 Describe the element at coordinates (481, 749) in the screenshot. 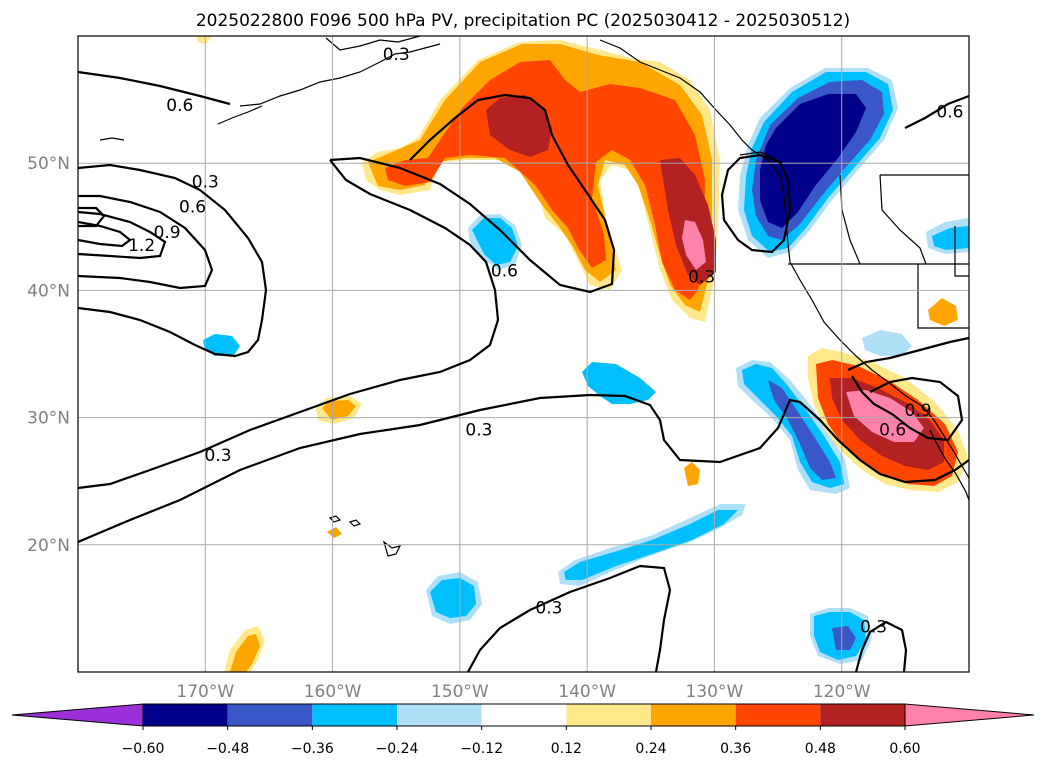

I see `colorbar-tick-label: −0.12` at that location.